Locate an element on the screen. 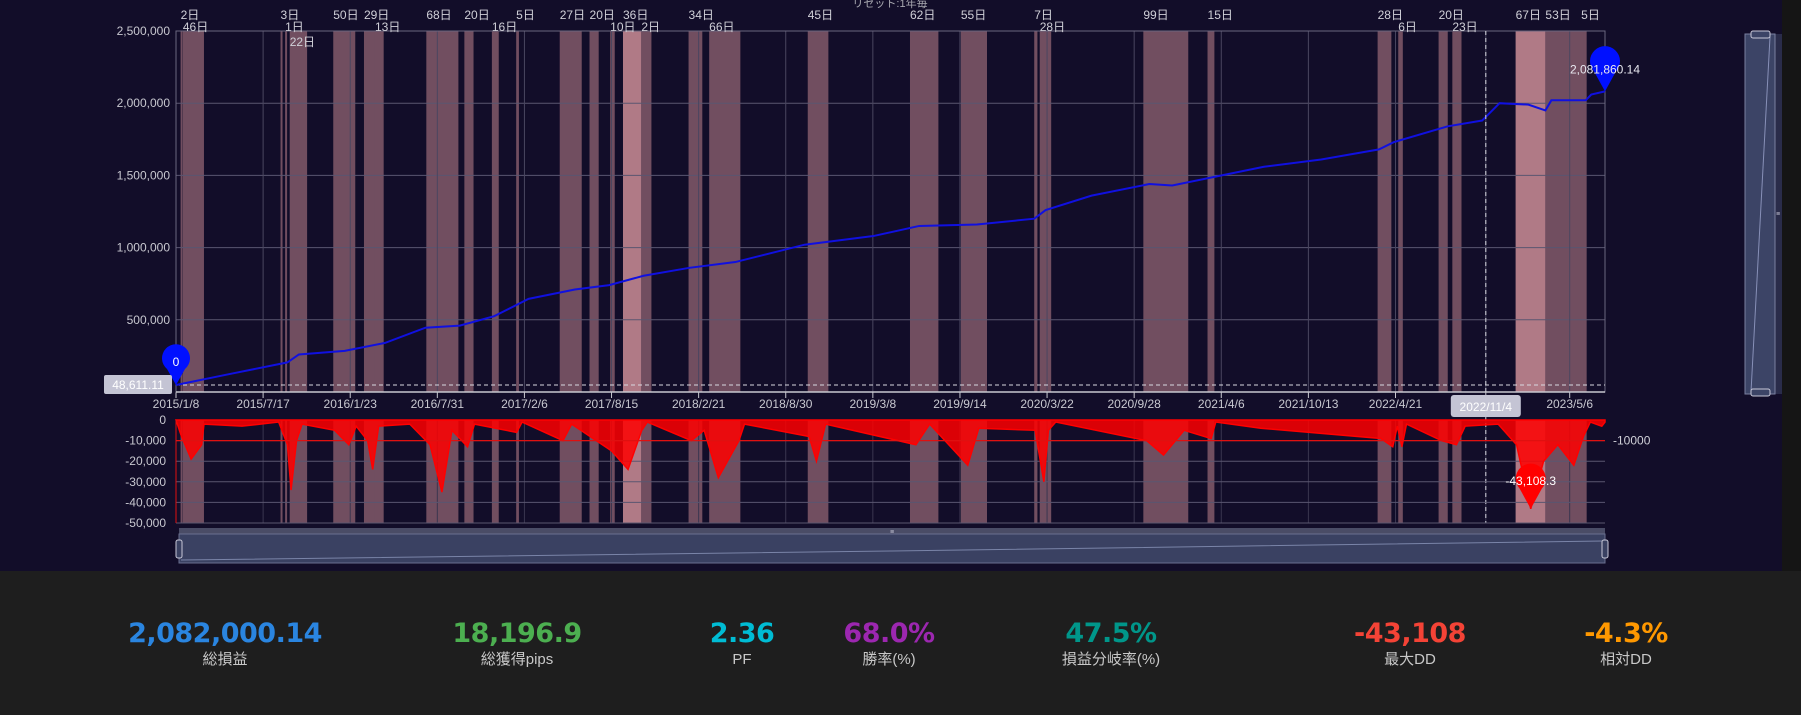 This screenshot has width=1801, height=715. stat-value: 2.36 is located at coordinates (742, 633).